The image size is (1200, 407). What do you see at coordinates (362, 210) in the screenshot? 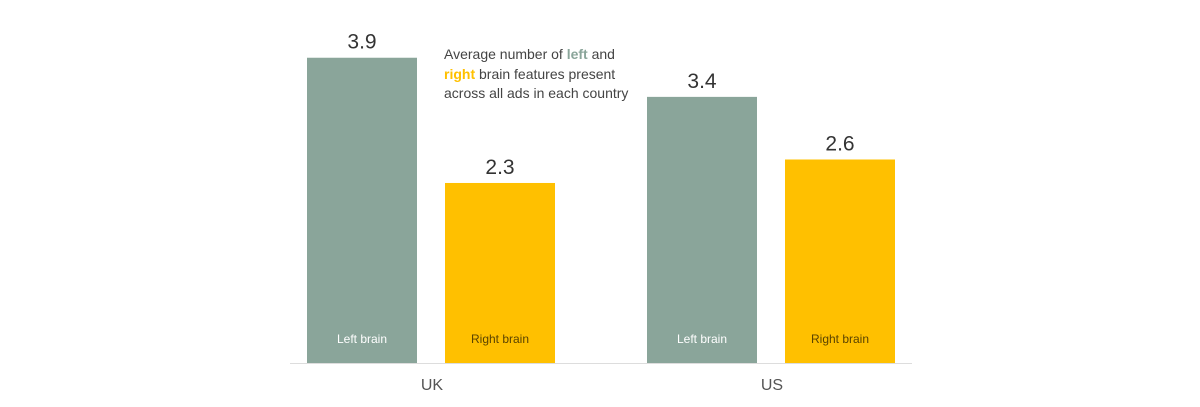
I see `bar-uk-left-brain` at bounding box center [362, 210].